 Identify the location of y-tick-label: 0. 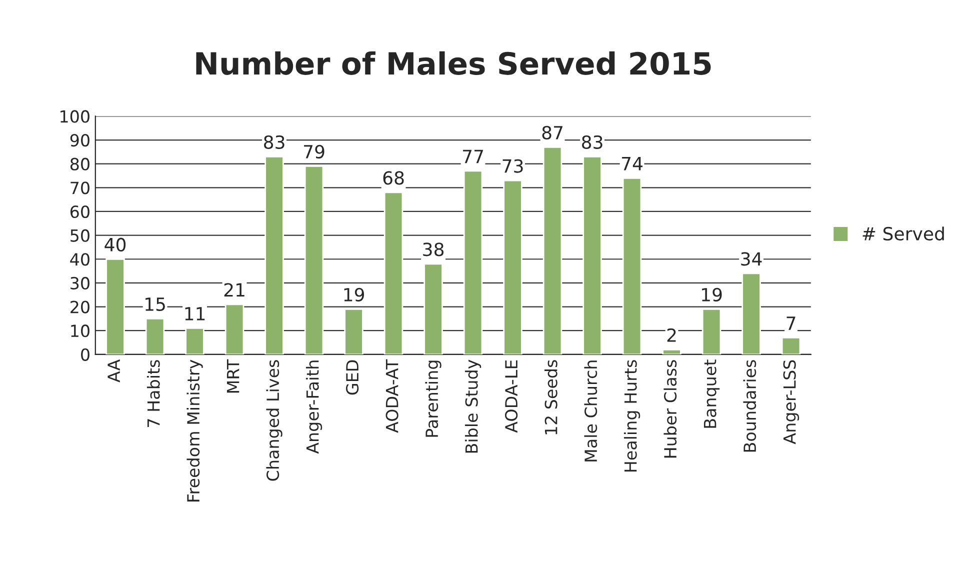
(85, 354).